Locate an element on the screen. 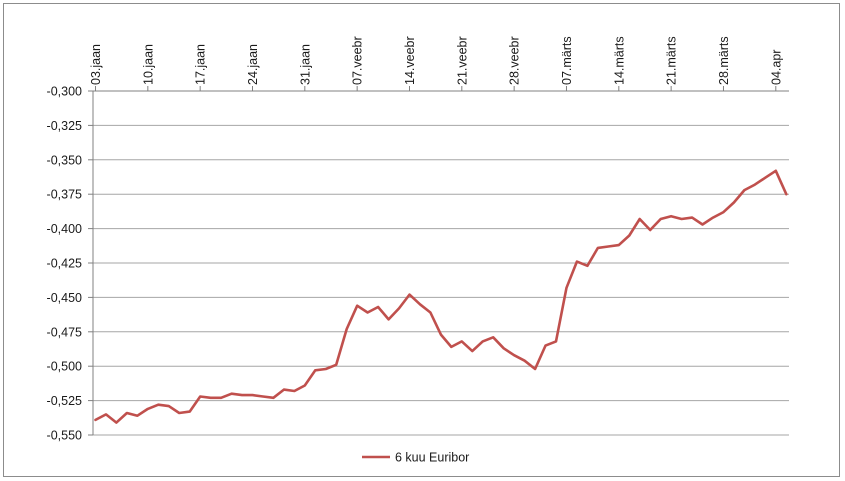 This screenshot has width=845, height=481. x-tick-label: 21.veebr is located at coordinates (462, 60).